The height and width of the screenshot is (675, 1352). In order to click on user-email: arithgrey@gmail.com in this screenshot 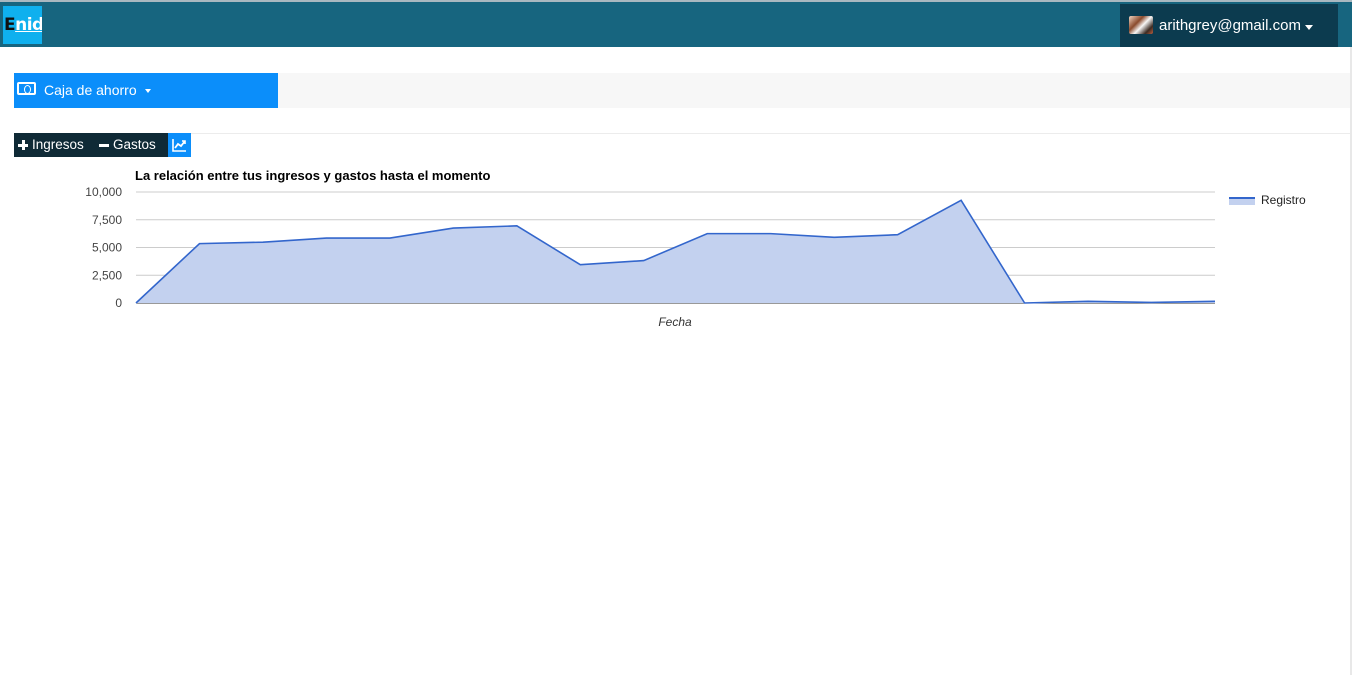, I will do `click(1230, 25)`.